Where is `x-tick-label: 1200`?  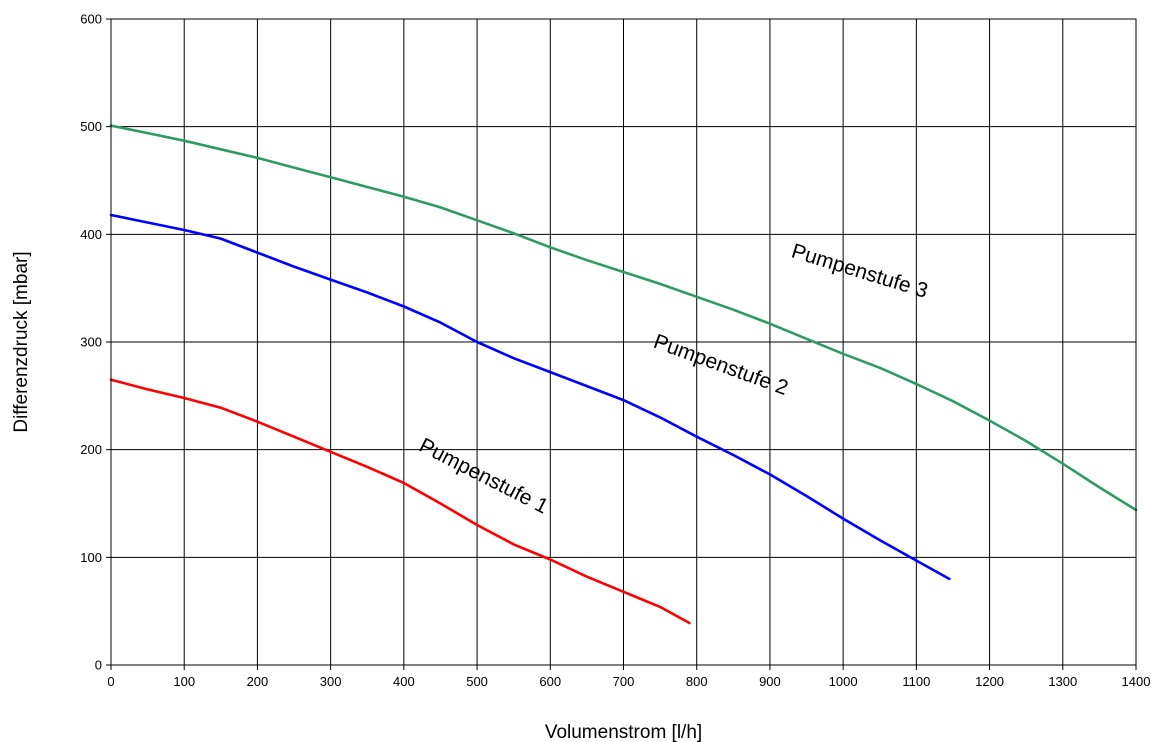
x-tick-label: 1200 is located at coordinates (989, 681).